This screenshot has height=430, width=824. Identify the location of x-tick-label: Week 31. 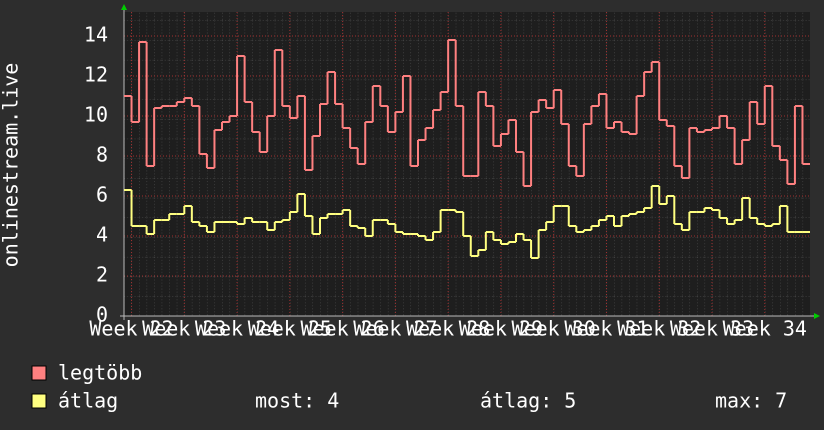
(606, 329).